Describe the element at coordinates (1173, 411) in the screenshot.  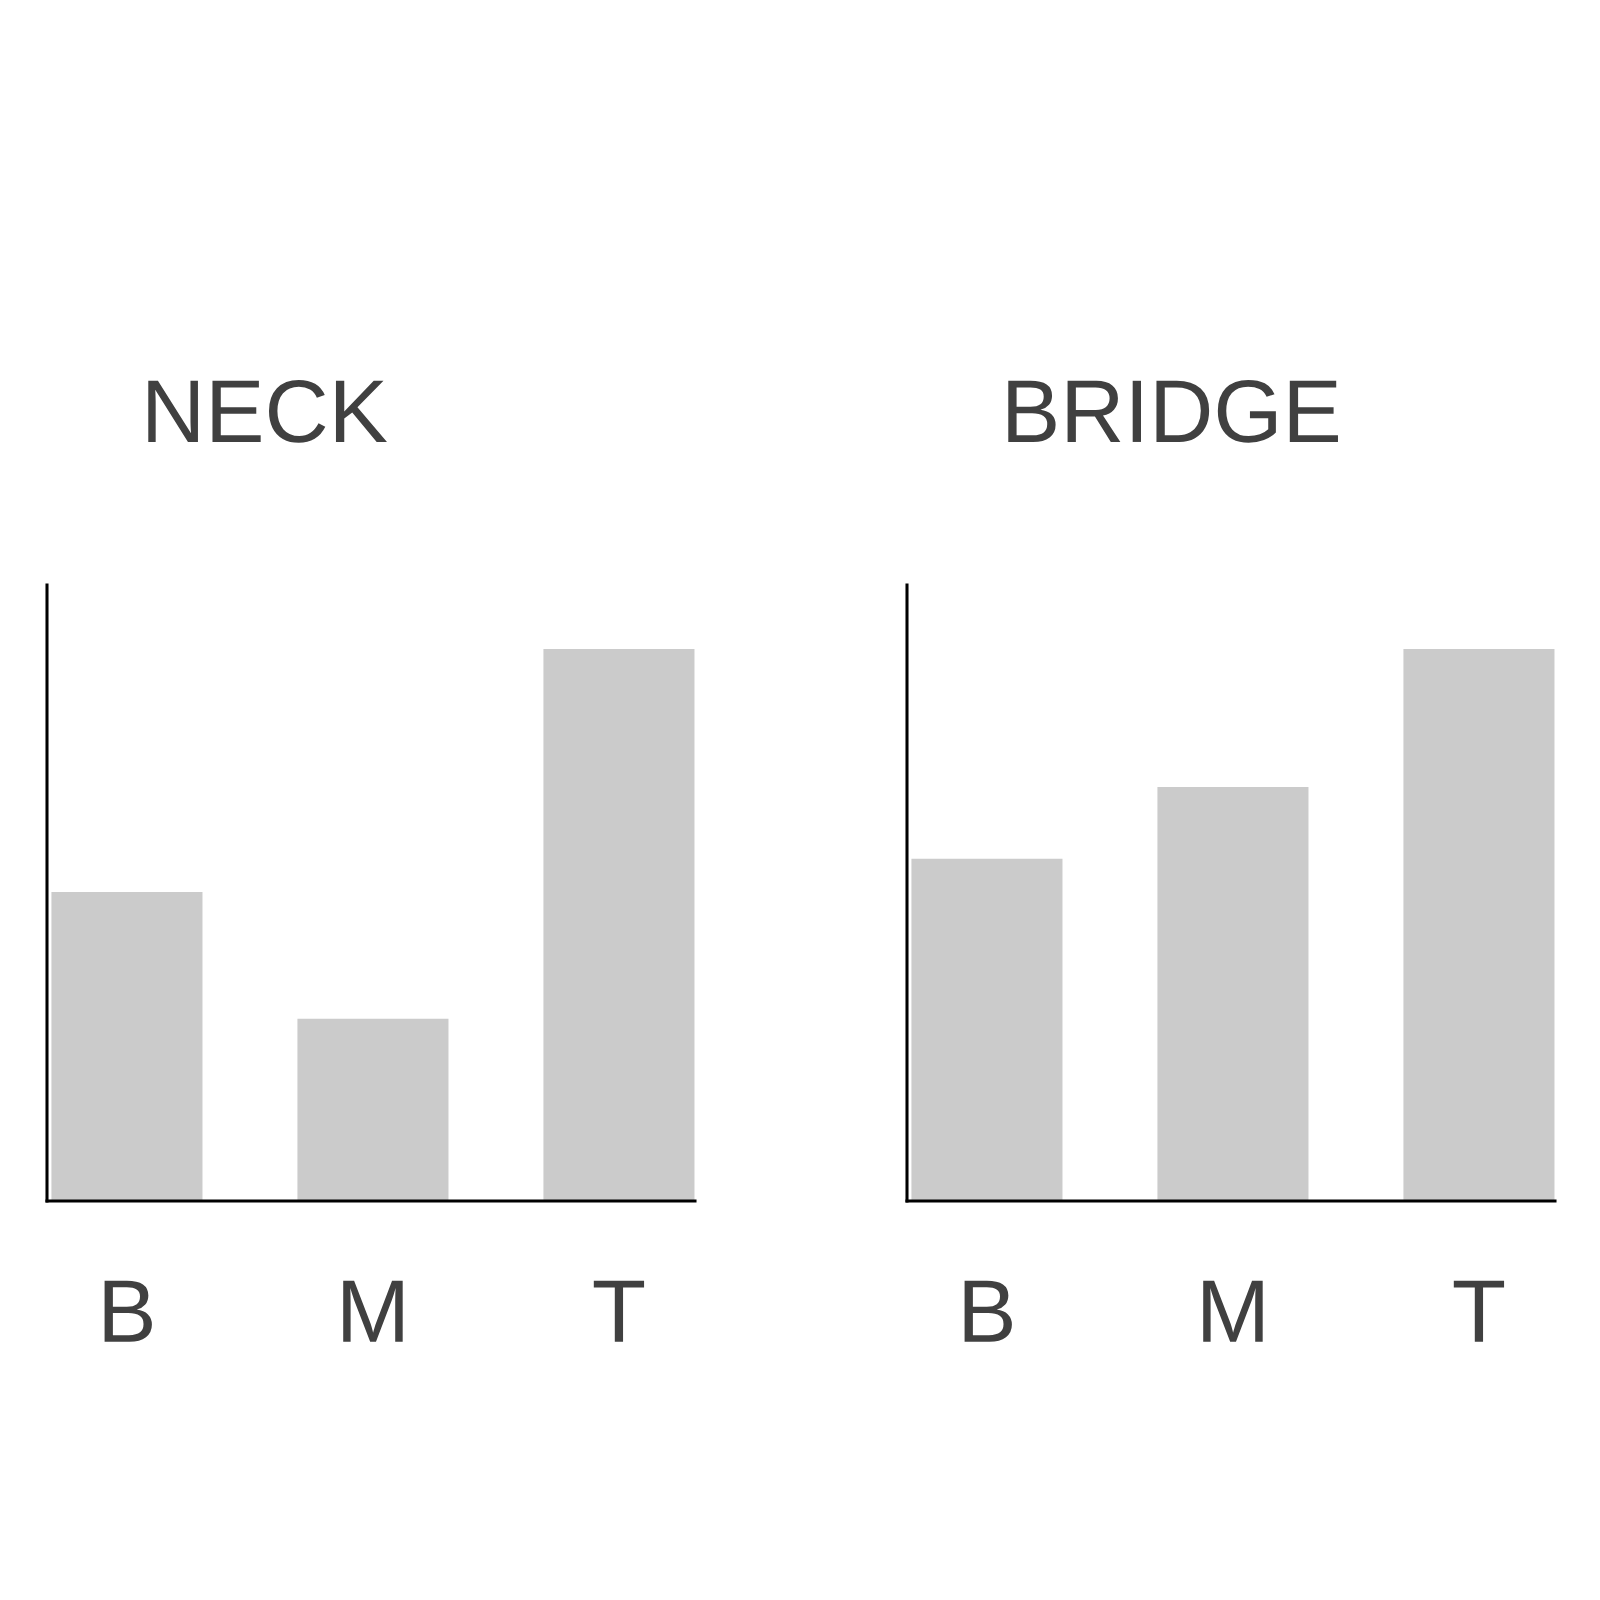
I see `chart-title: BRIDGE` at that location.